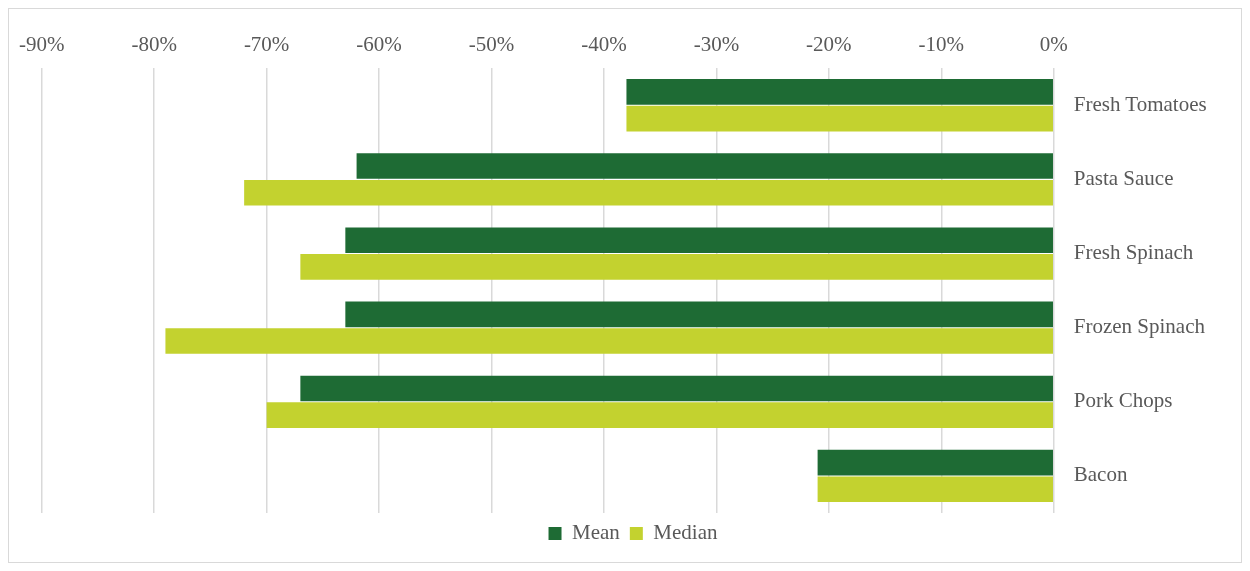 The width and height of the screenshot is (1250, 571). What do you see at coordinates (1053, 44) in the screenshot?
I see `x-tick-label: 0%` at bounding box center [1053, 44].